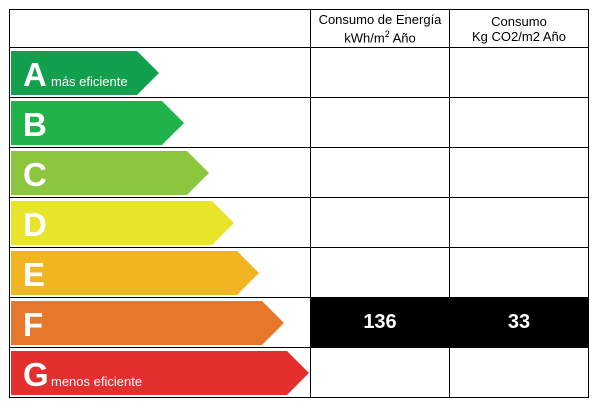  I want to click on band-arrow-c: C, so click(110, 173).